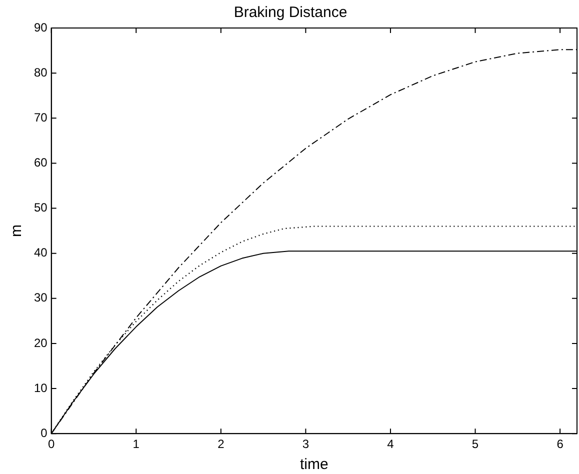  What do you see at coordinates (390, 444) in the screenshot?
I see `x-tick-label: 4` at bounding box center [390, 444].